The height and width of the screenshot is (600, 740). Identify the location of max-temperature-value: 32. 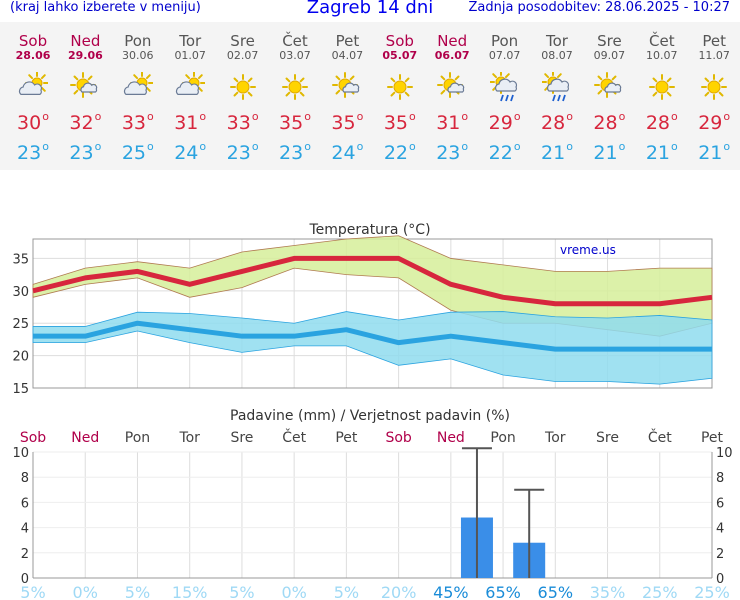
(85, 123).